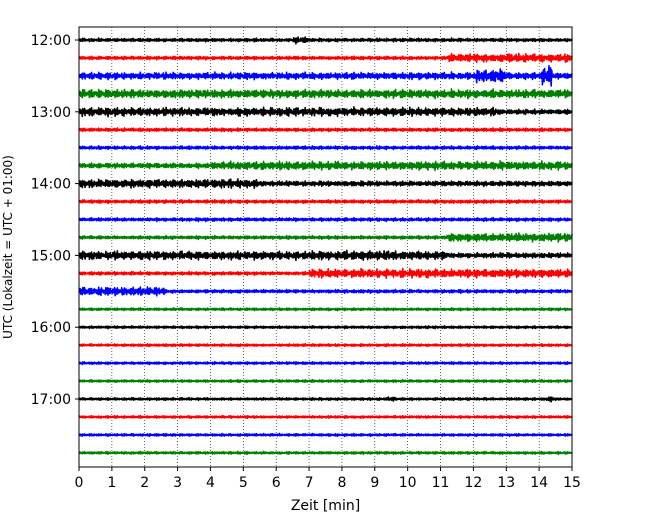  I want to click on x-axis-ticks: 0 1 2 3 4 5 6 7 8 9 10 11 12 13 14 15, so click(328, 479).